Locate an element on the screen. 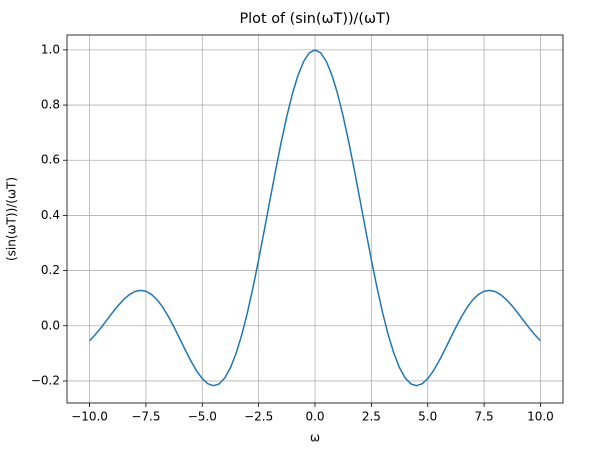  y-tick-label: 0.2 is located at coordinates (50, 270).